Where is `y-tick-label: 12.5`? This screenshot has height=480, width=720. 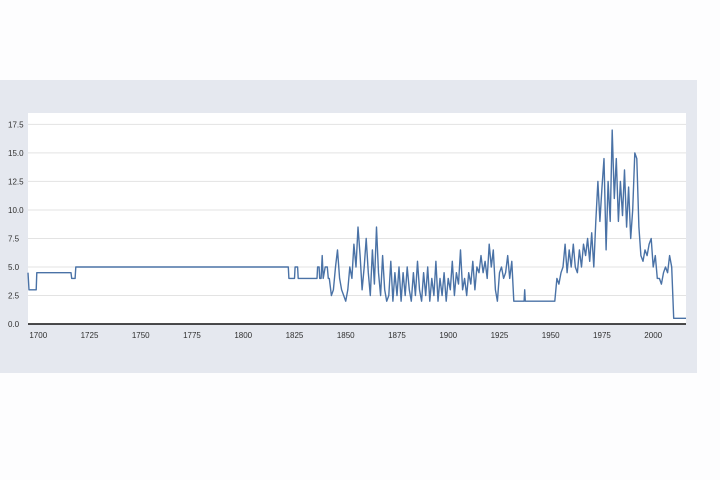
y-tick-label: 12.5 is located at coordinates (16, 181).